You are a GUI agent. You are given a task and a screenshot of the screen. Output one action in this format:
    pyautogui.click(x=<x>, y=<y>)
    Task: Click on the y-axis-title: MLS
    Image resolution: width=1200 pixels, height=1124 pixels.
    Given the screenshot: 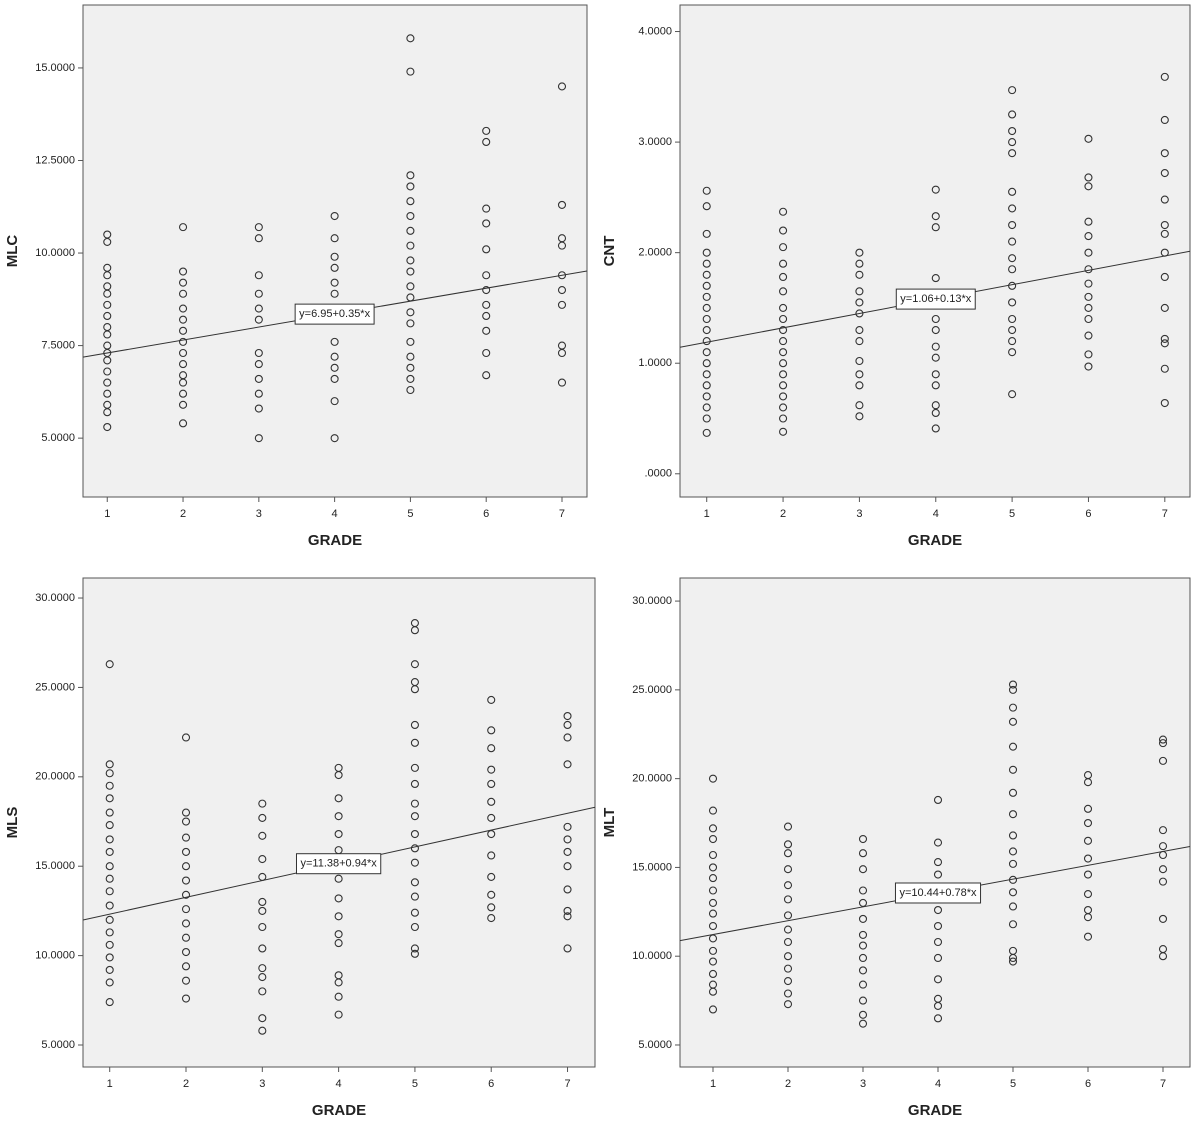 What is the action you would take?
    pyautogui.click(x=12, y=823)
    